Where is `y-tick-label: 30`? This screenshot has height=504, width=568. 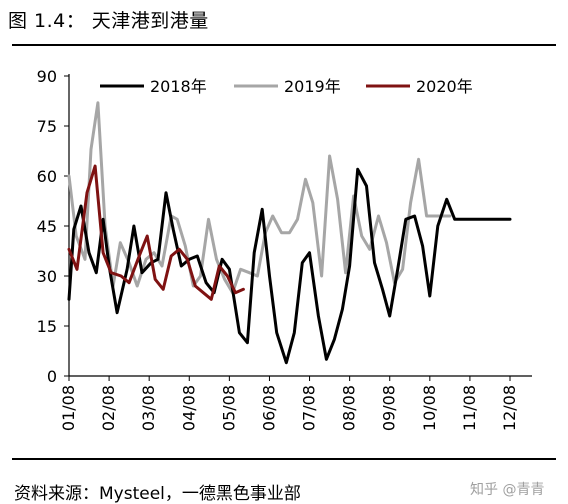
y-tick-label: 30 is located at coordinates (47, 276).